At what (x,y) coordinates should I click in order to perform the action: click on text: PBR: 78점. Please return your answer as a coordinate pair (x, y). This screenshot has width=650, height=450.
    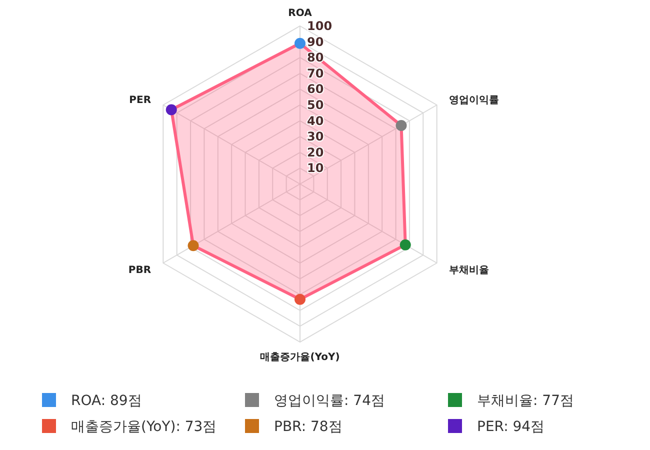
    Looking at the image, I should click on (308, 427).